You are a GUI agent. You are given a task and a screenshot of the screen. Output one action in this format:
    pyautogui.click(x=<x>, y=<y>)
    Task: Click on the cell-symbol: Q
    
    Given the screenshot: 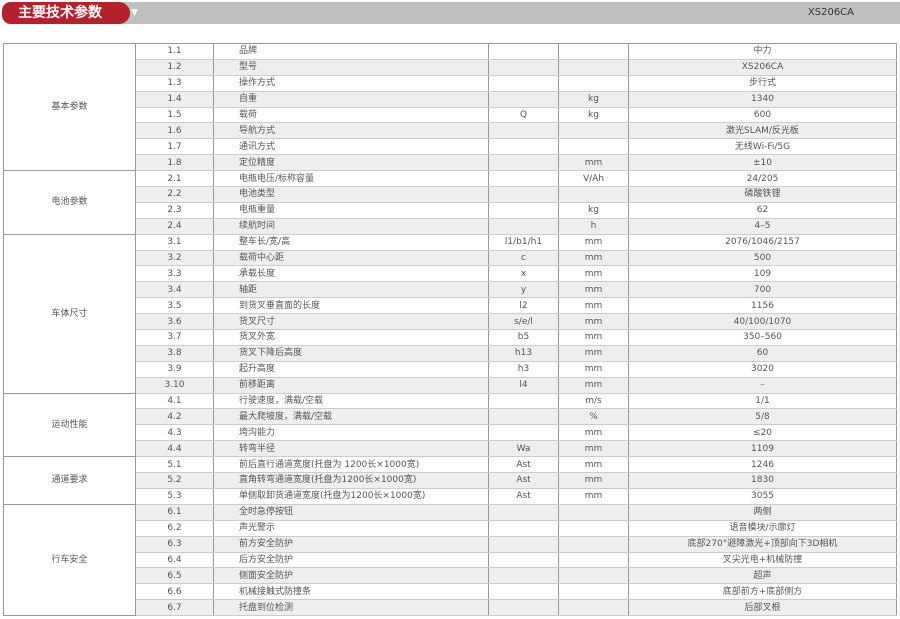 What is the action you would take?
    pyautogui.click(x=523, y=115)
    